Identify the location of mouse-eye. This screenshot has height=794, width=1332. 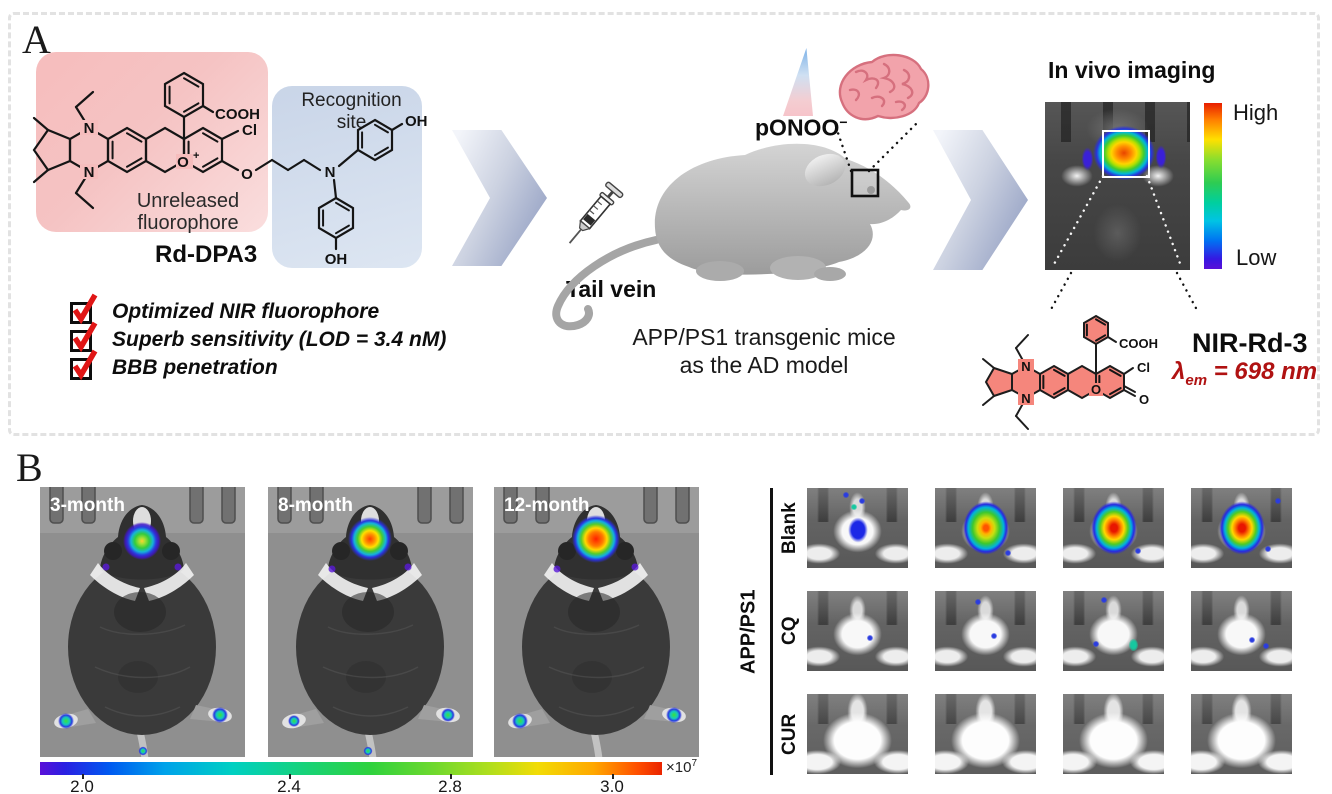
(871, 190).